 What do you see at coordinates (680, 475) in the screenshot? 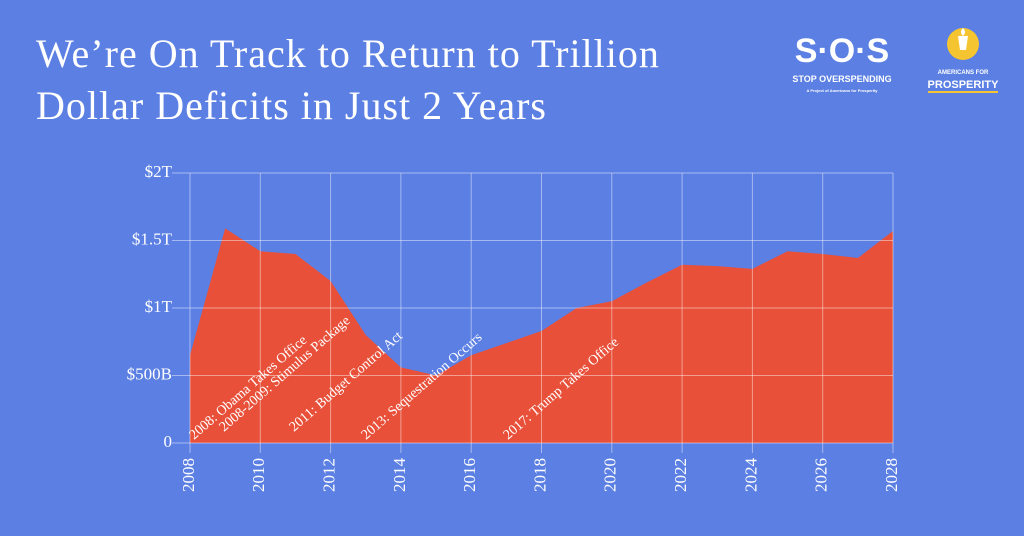
I see `x-tick-label: 2022` at bounding box center [680, 475].